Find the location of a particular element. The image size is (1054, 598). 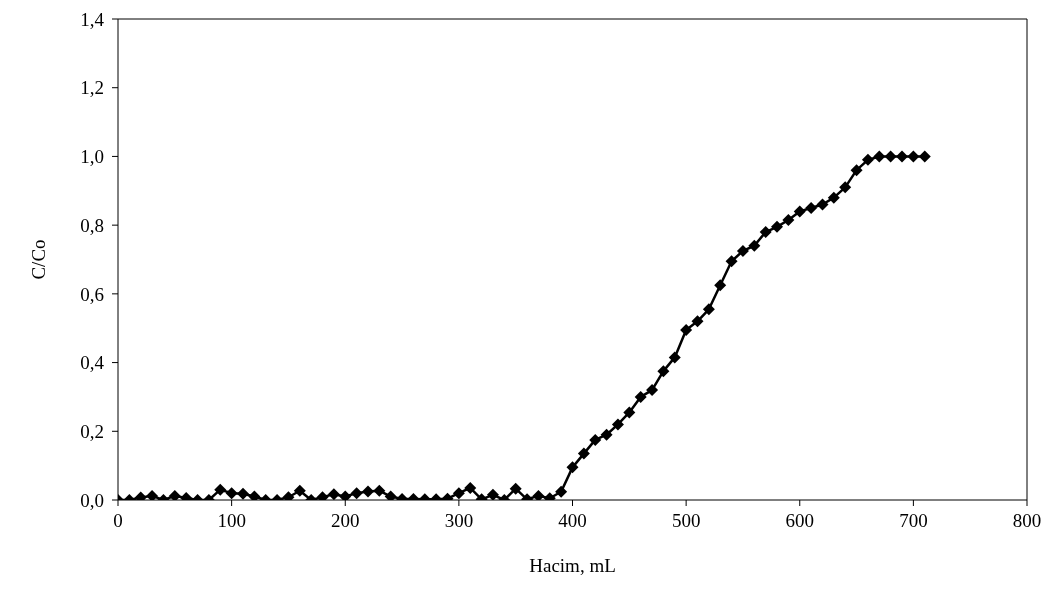

x-tick-label: 700 is located at coordinates (913, 521).